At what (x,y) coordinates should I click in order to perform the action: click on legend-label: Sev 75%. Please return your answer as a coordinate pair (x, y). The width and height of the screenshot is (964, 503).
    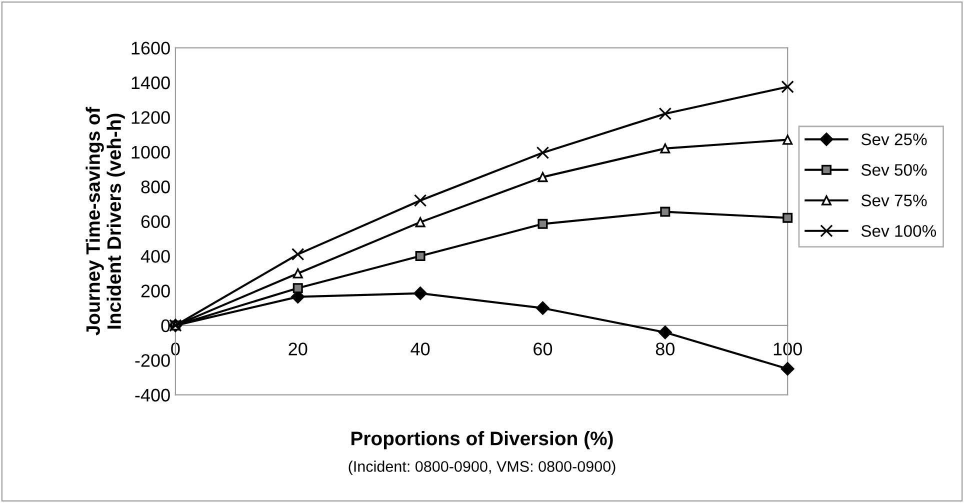
    Looking at the image, I should click on (894, 200).